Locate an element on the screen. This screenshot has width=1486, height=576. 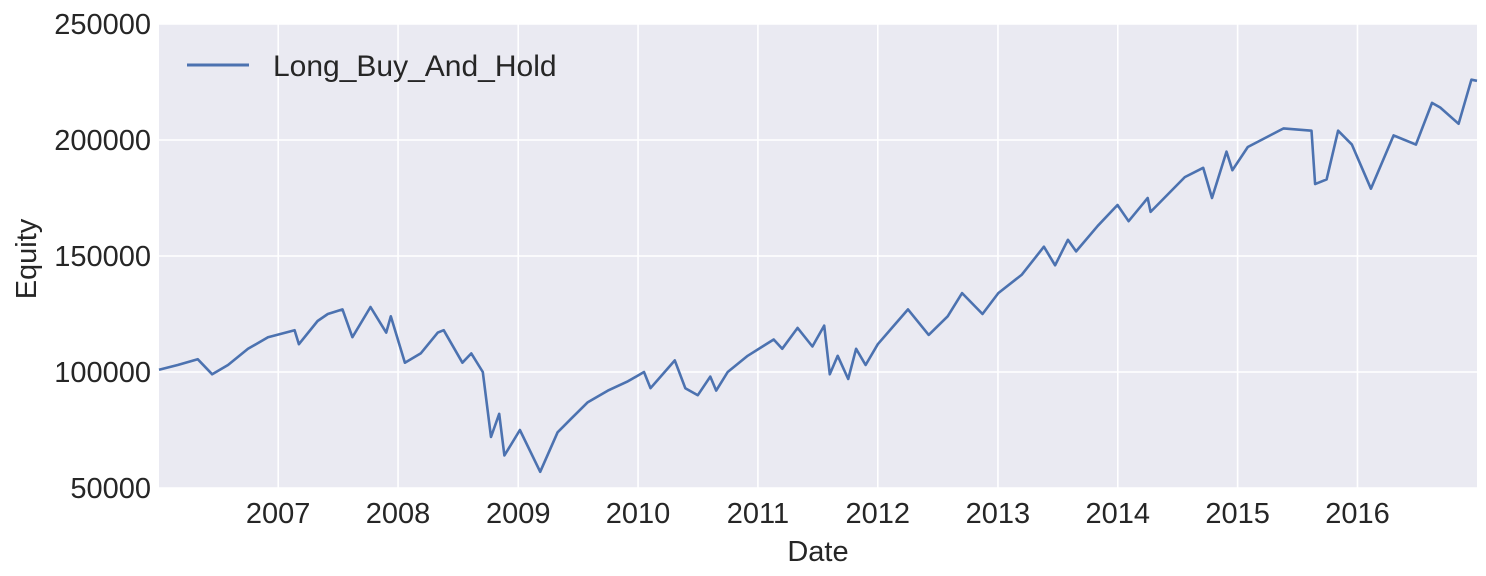
legend-label: Long_Buy_And_Hold is located at coordinates (415, 66).